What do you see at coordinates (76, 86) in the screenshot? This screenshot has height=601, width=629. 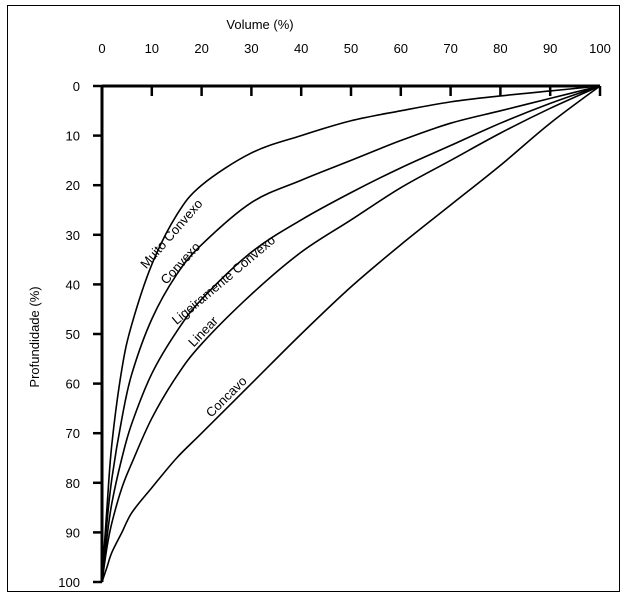 I see `y-tick-label: 0` at bounding box center [76, 86].